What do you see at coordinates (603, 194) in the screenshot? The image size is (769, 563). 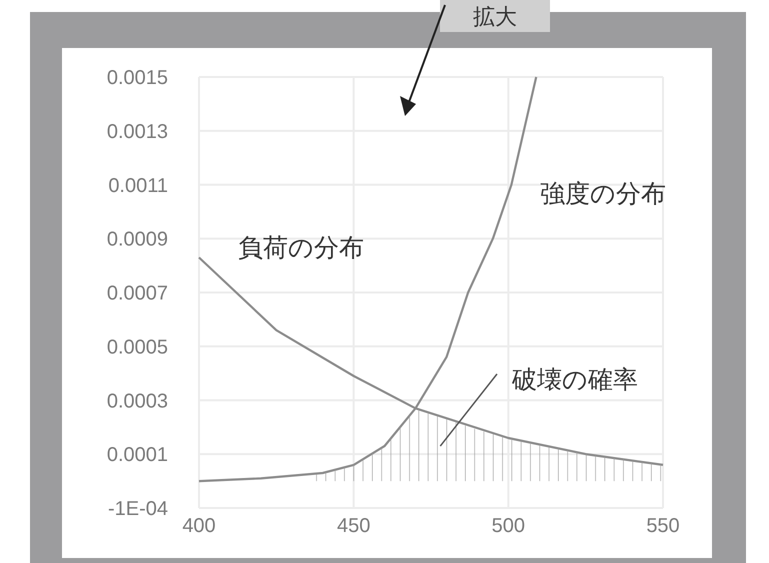 I see `series-label: 強度の分布` at bounding box center [603, 194].